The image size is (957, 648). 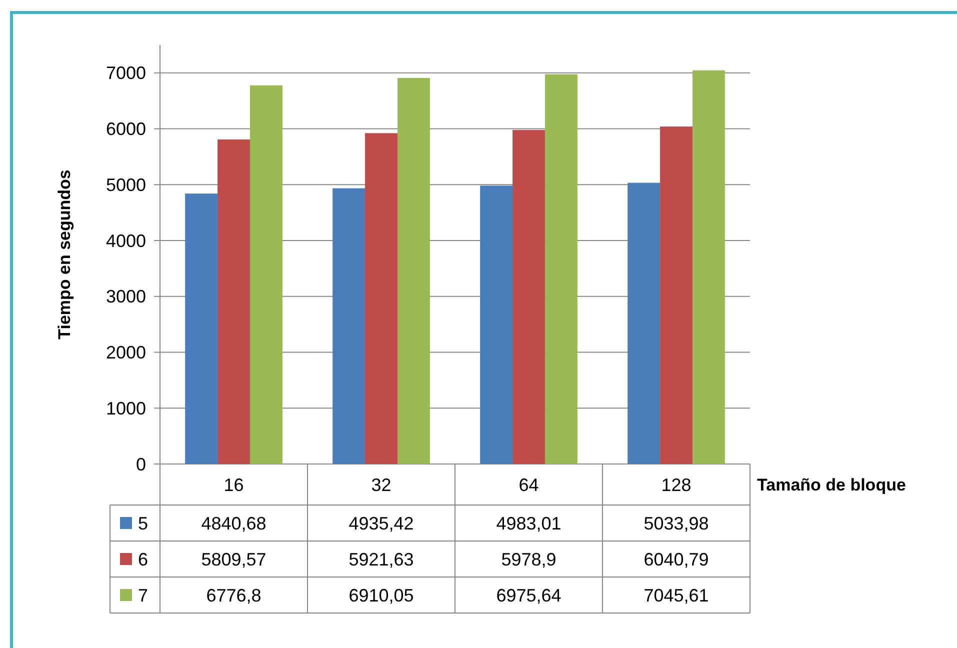 I want to click on x-tick-label: 32, so click(x=381, y=484).